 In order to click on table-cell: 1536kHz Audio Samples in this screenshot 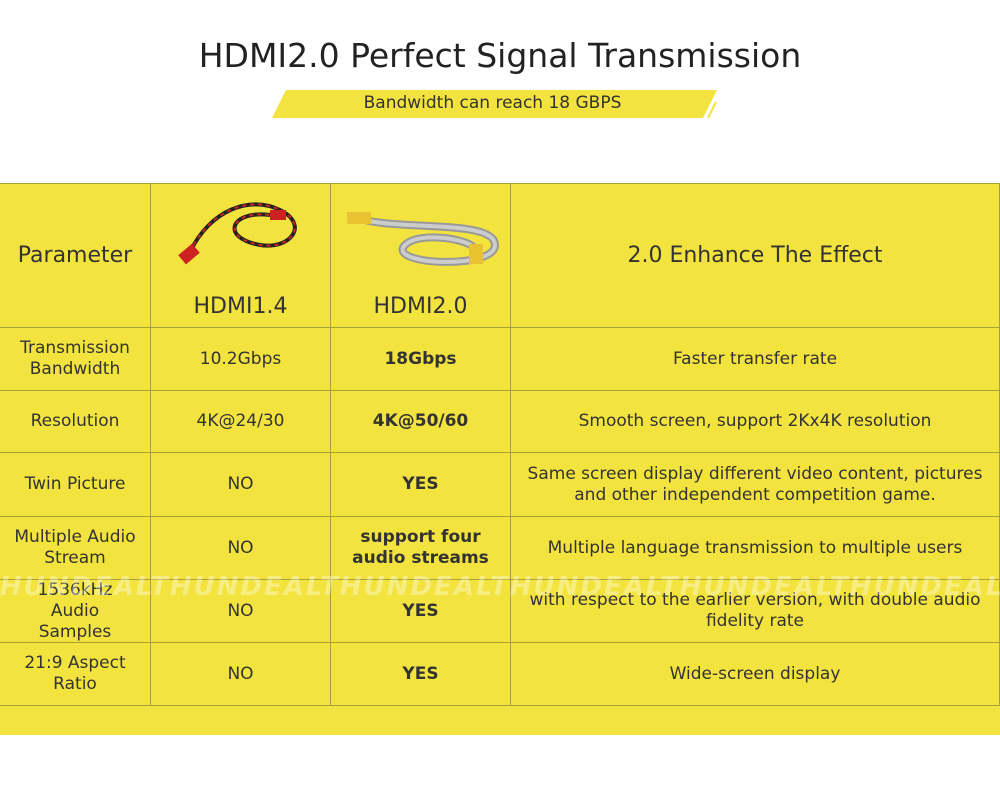, I will do `click(75, 611)`.